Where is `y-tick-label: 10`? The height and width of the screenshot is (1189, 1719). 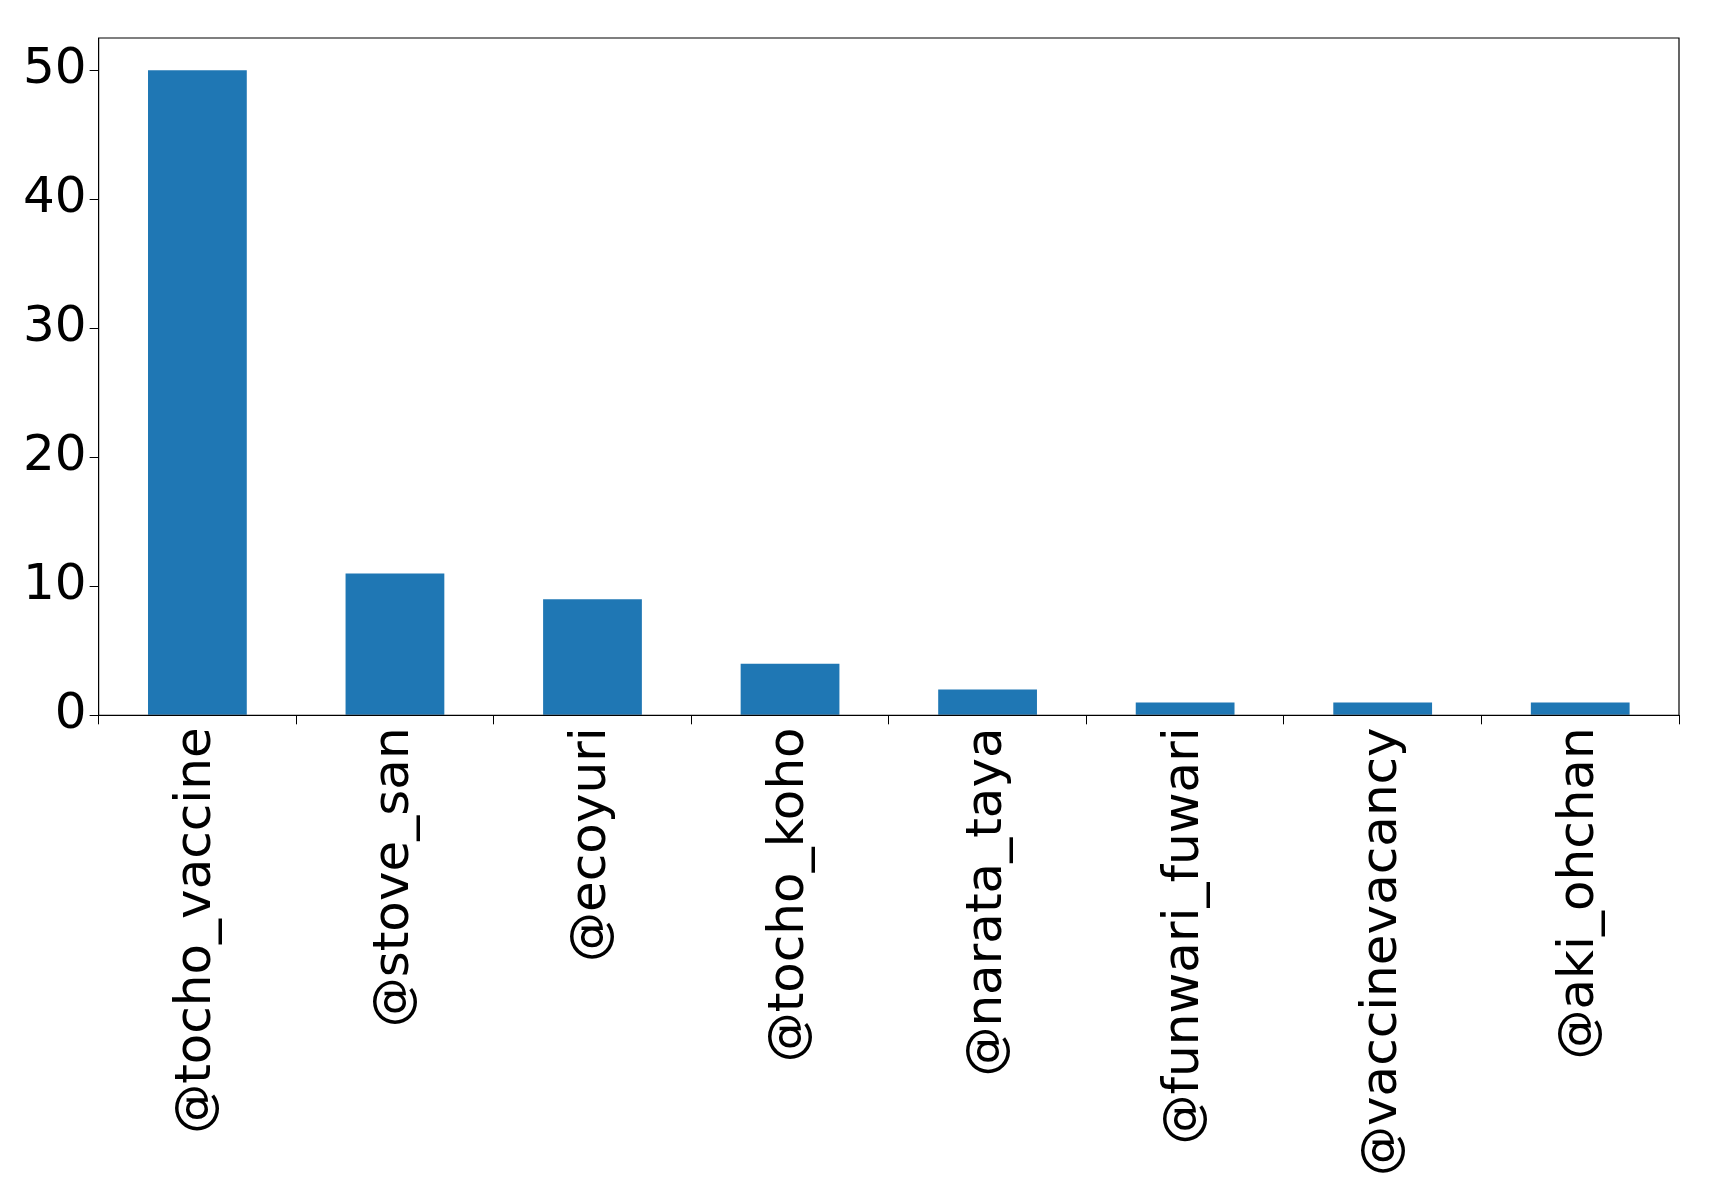
y-tick-label: 10 is located at coordinates (55, 582).